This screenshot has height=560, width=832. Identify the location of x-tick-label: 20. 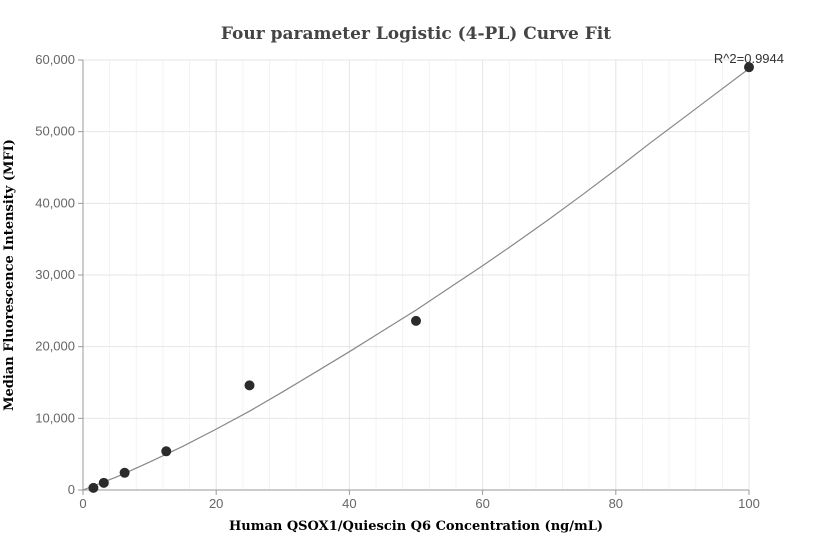
(216, 503).